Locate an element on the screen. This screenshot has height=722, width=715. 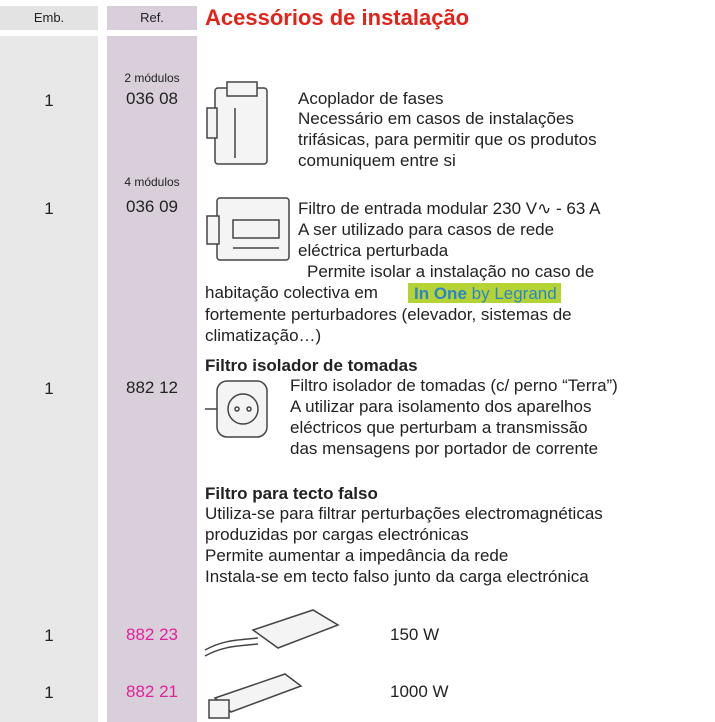
desc-line: Necessário em casos de instalações is located at coordinates (436, 118).